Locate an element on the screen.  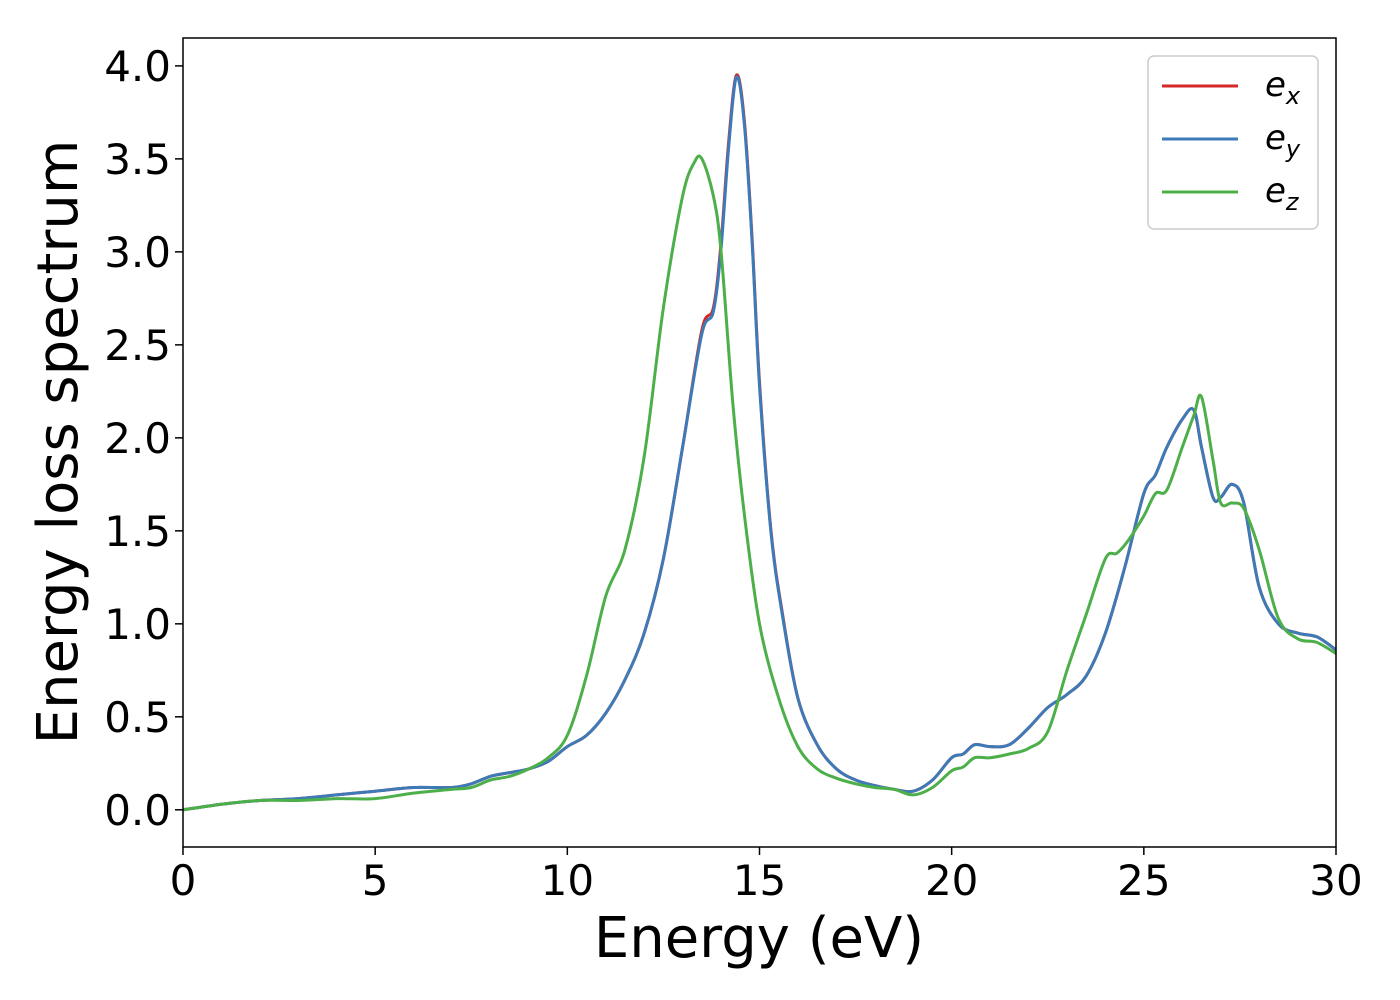
legend-box is located at coordinates (1233, 142).